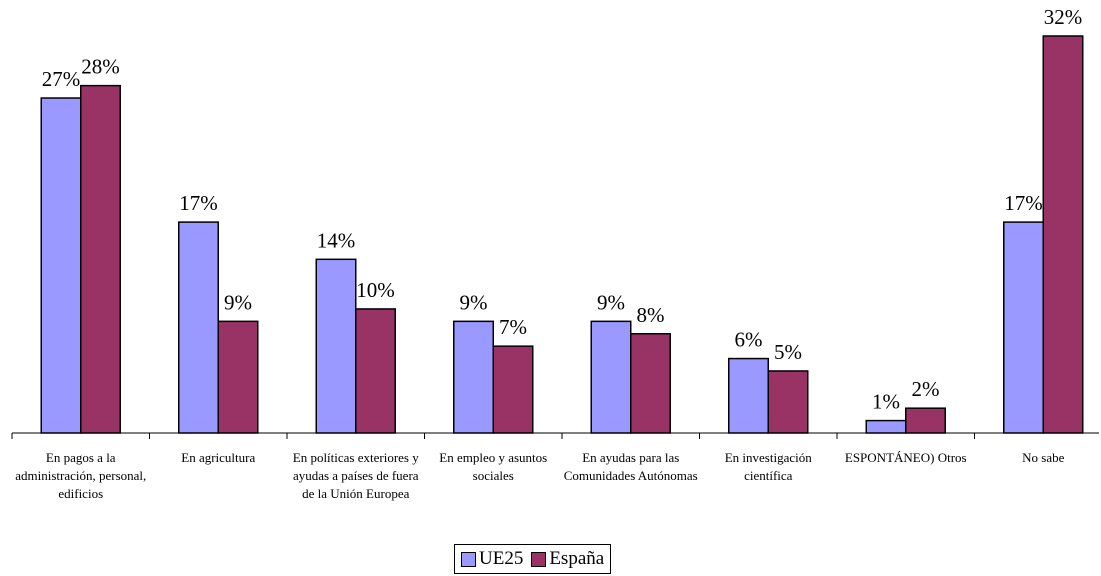  Describe the element at coordinates (513, 327) in the screenshot. I see `data-label-espana: 7%` at that location.